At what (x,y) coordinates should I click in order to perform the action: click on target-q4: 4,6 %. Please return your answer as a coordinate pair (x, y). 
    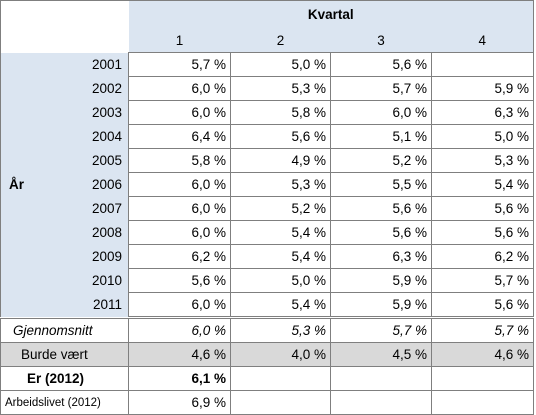
    Looking at the image, I should click on (482, 354).